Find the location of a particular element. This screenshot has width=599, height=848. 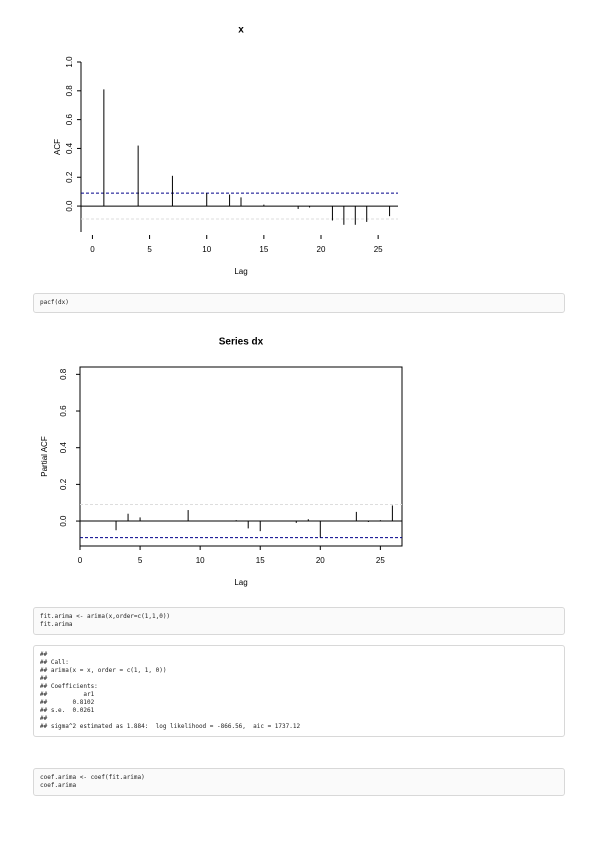

code-line: ## Coefficients: is located at coordinates (69, 686).